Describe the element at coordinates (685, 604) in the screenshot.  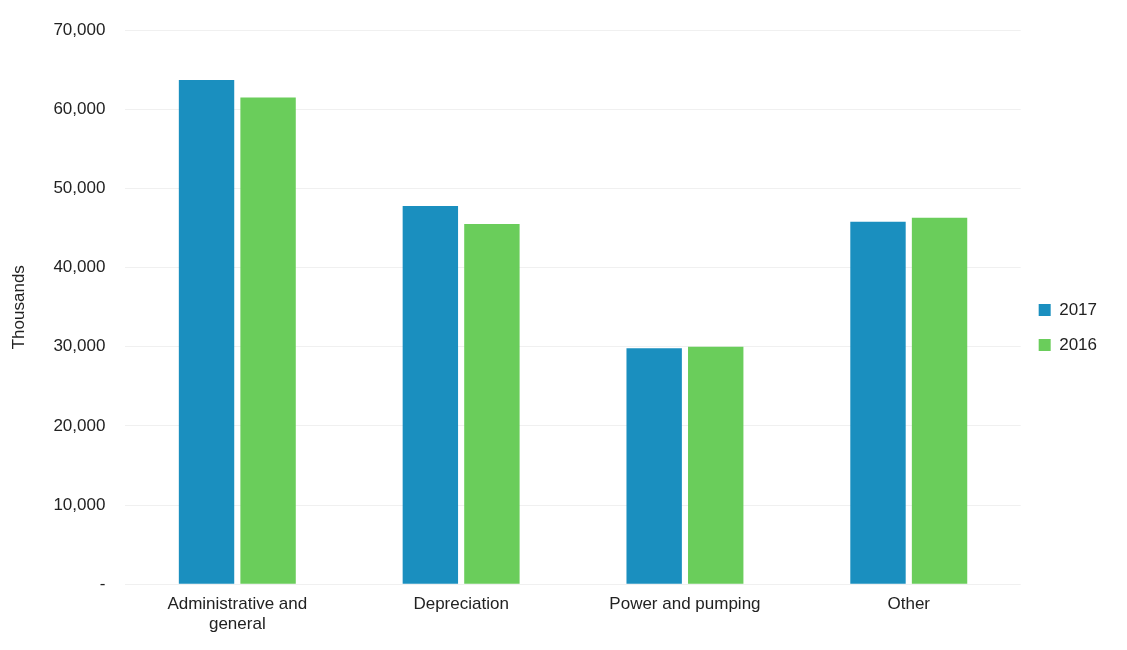
I see `x-tick-label: Power and pumping` at that location.